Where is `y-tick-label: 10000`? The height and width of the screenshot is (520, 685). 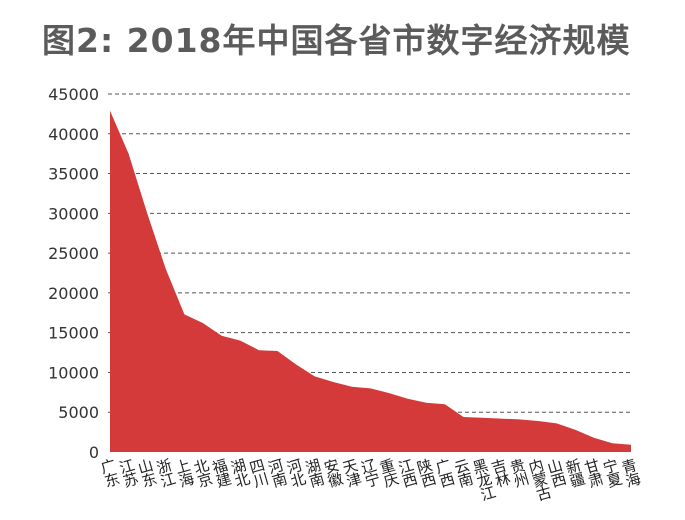
y-tick-label: 10000 is located at coordinates (73, 372).